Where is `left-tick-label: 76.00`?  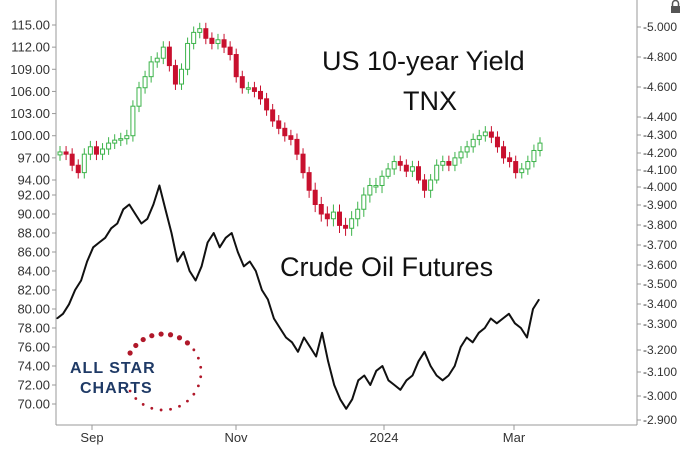 left-tick-label: 76.00 is located at coordinates (33, 347).